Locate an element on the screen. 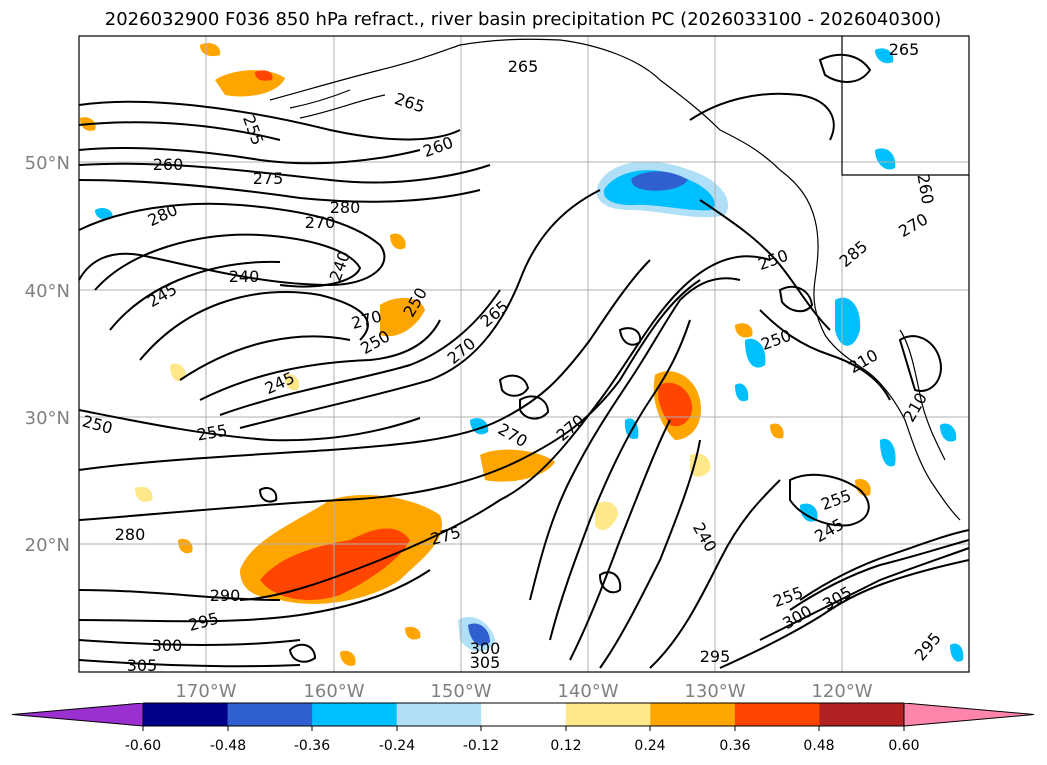 This screenshot has height=765, width=1047. colorbar-tick-label: -0.12 is located at coordinates (481, 746).